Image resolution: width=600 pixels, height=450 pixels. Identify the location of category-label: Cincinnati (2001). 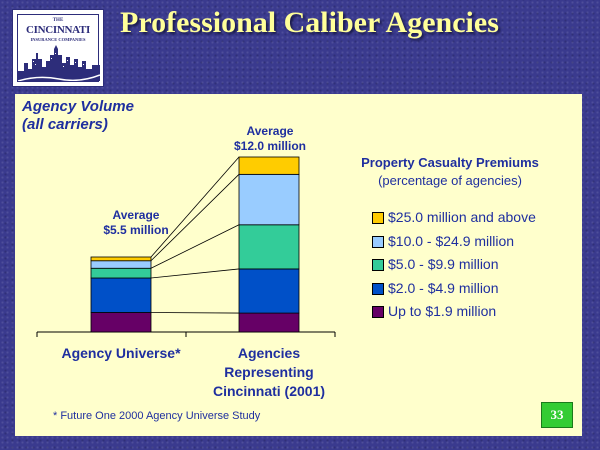
(269, 391).